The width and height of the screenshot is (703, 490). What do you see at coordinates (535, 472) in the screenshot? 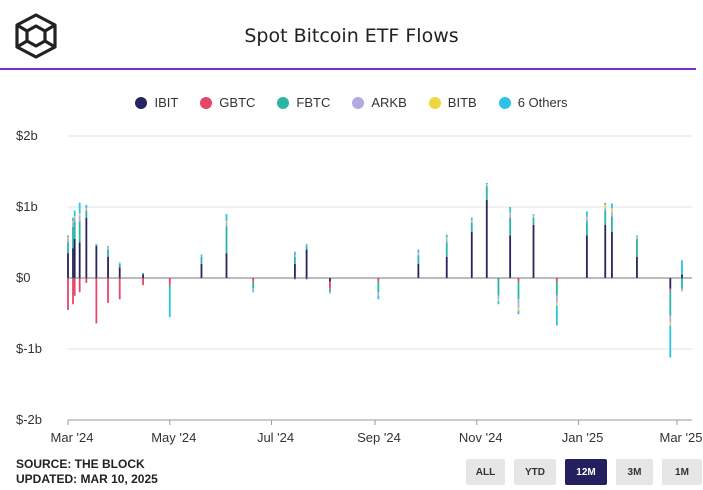
I see `range-button-ytd: YTD` at bounding box center [535, 472].